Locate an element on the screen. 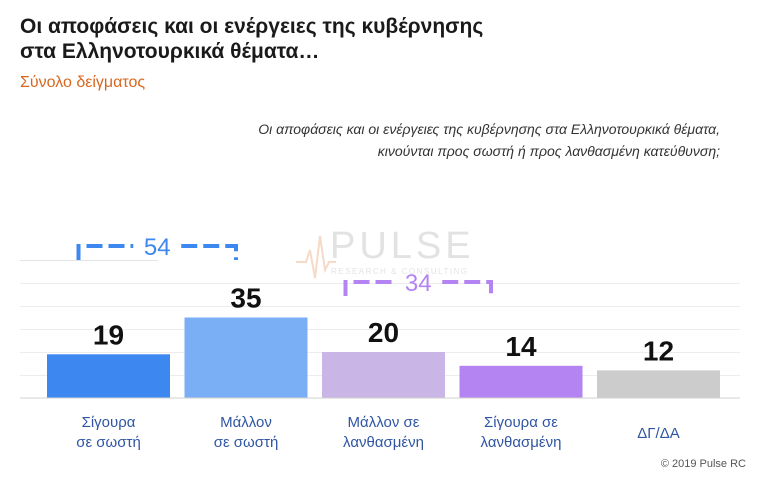 The height and width of the screenshot is (481, 768). chart-subtitle: Σύνολο δείγματος is located at coordinates (83, 82).